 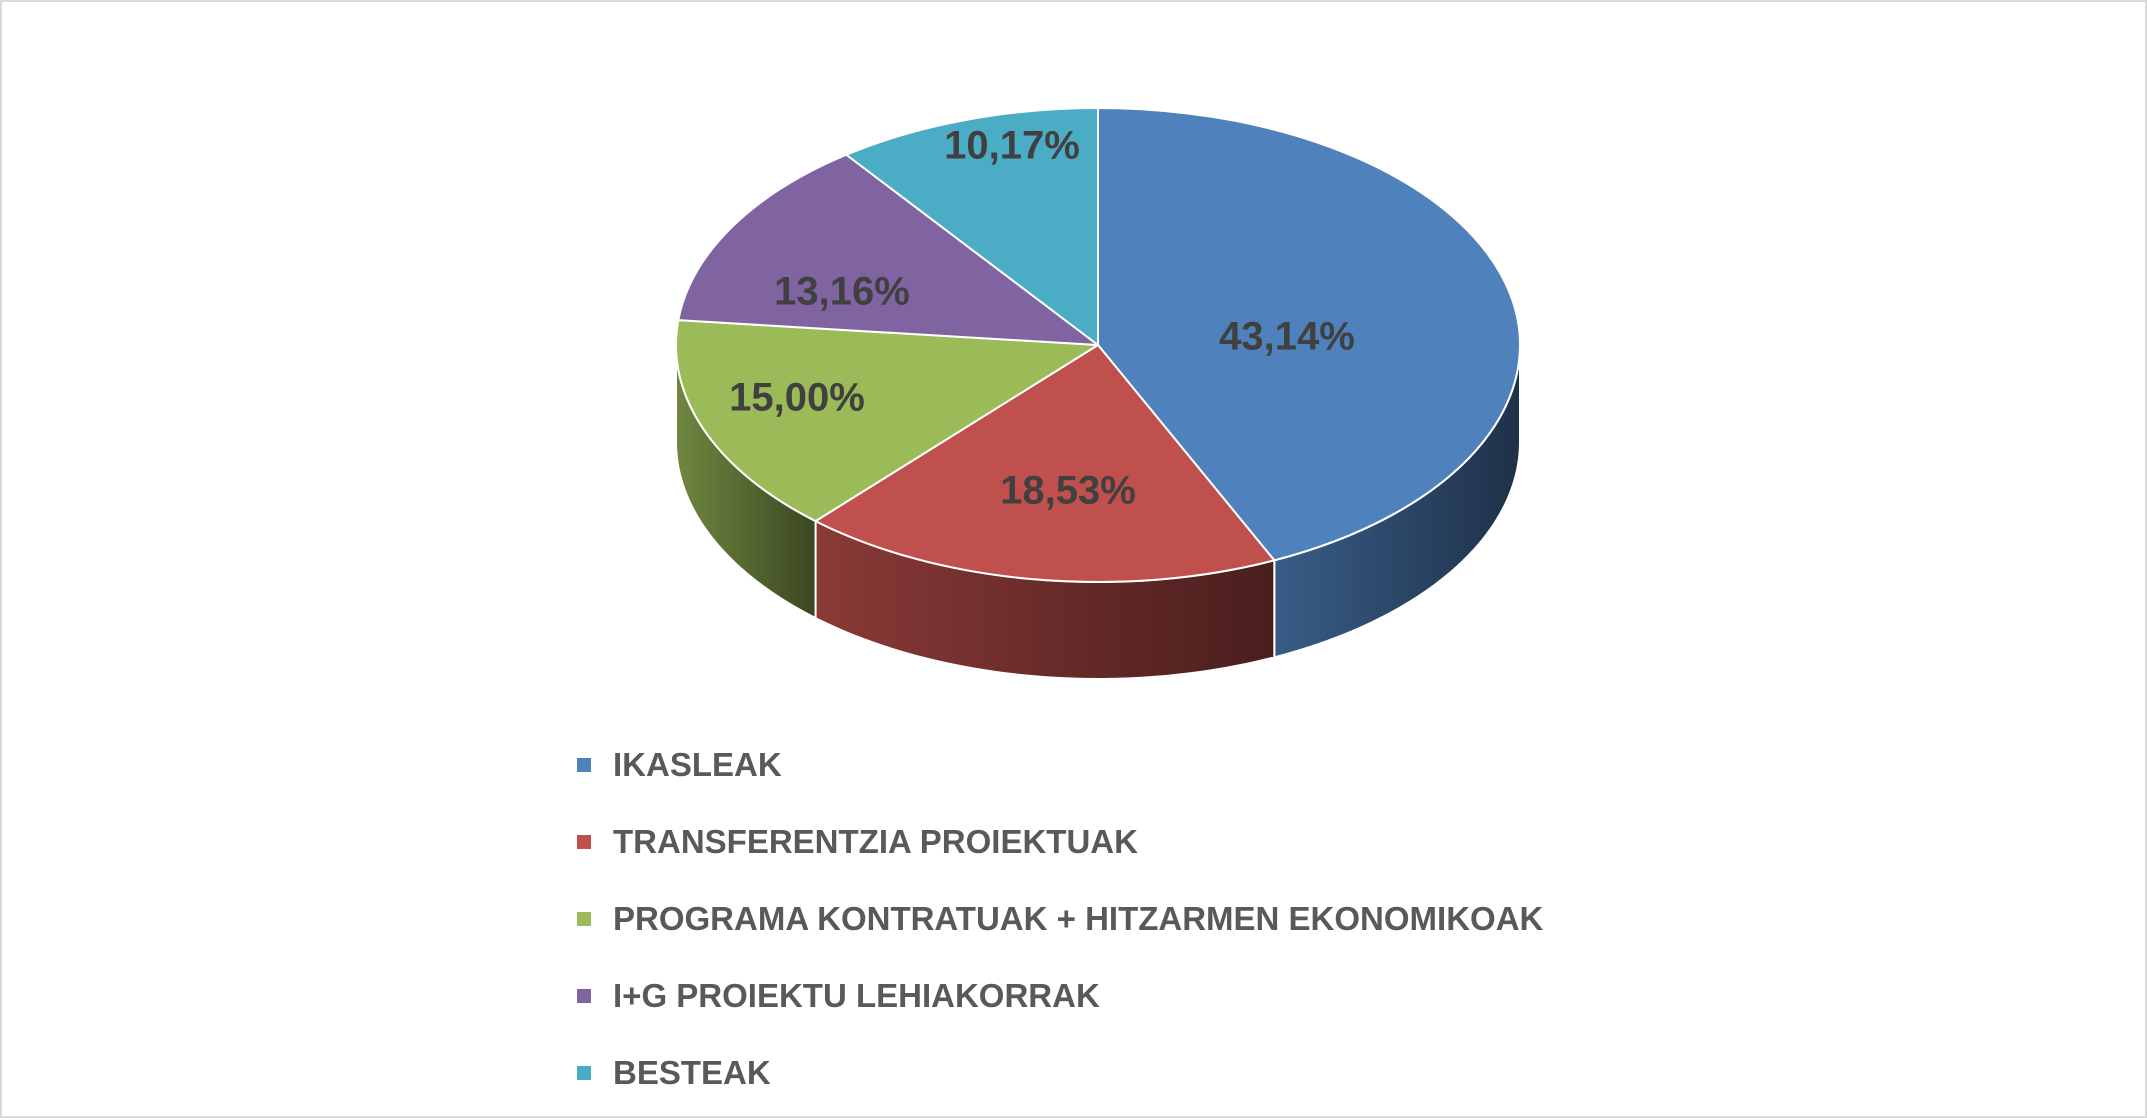 I want to click on pie-sides, so click(x=1098, y=512).